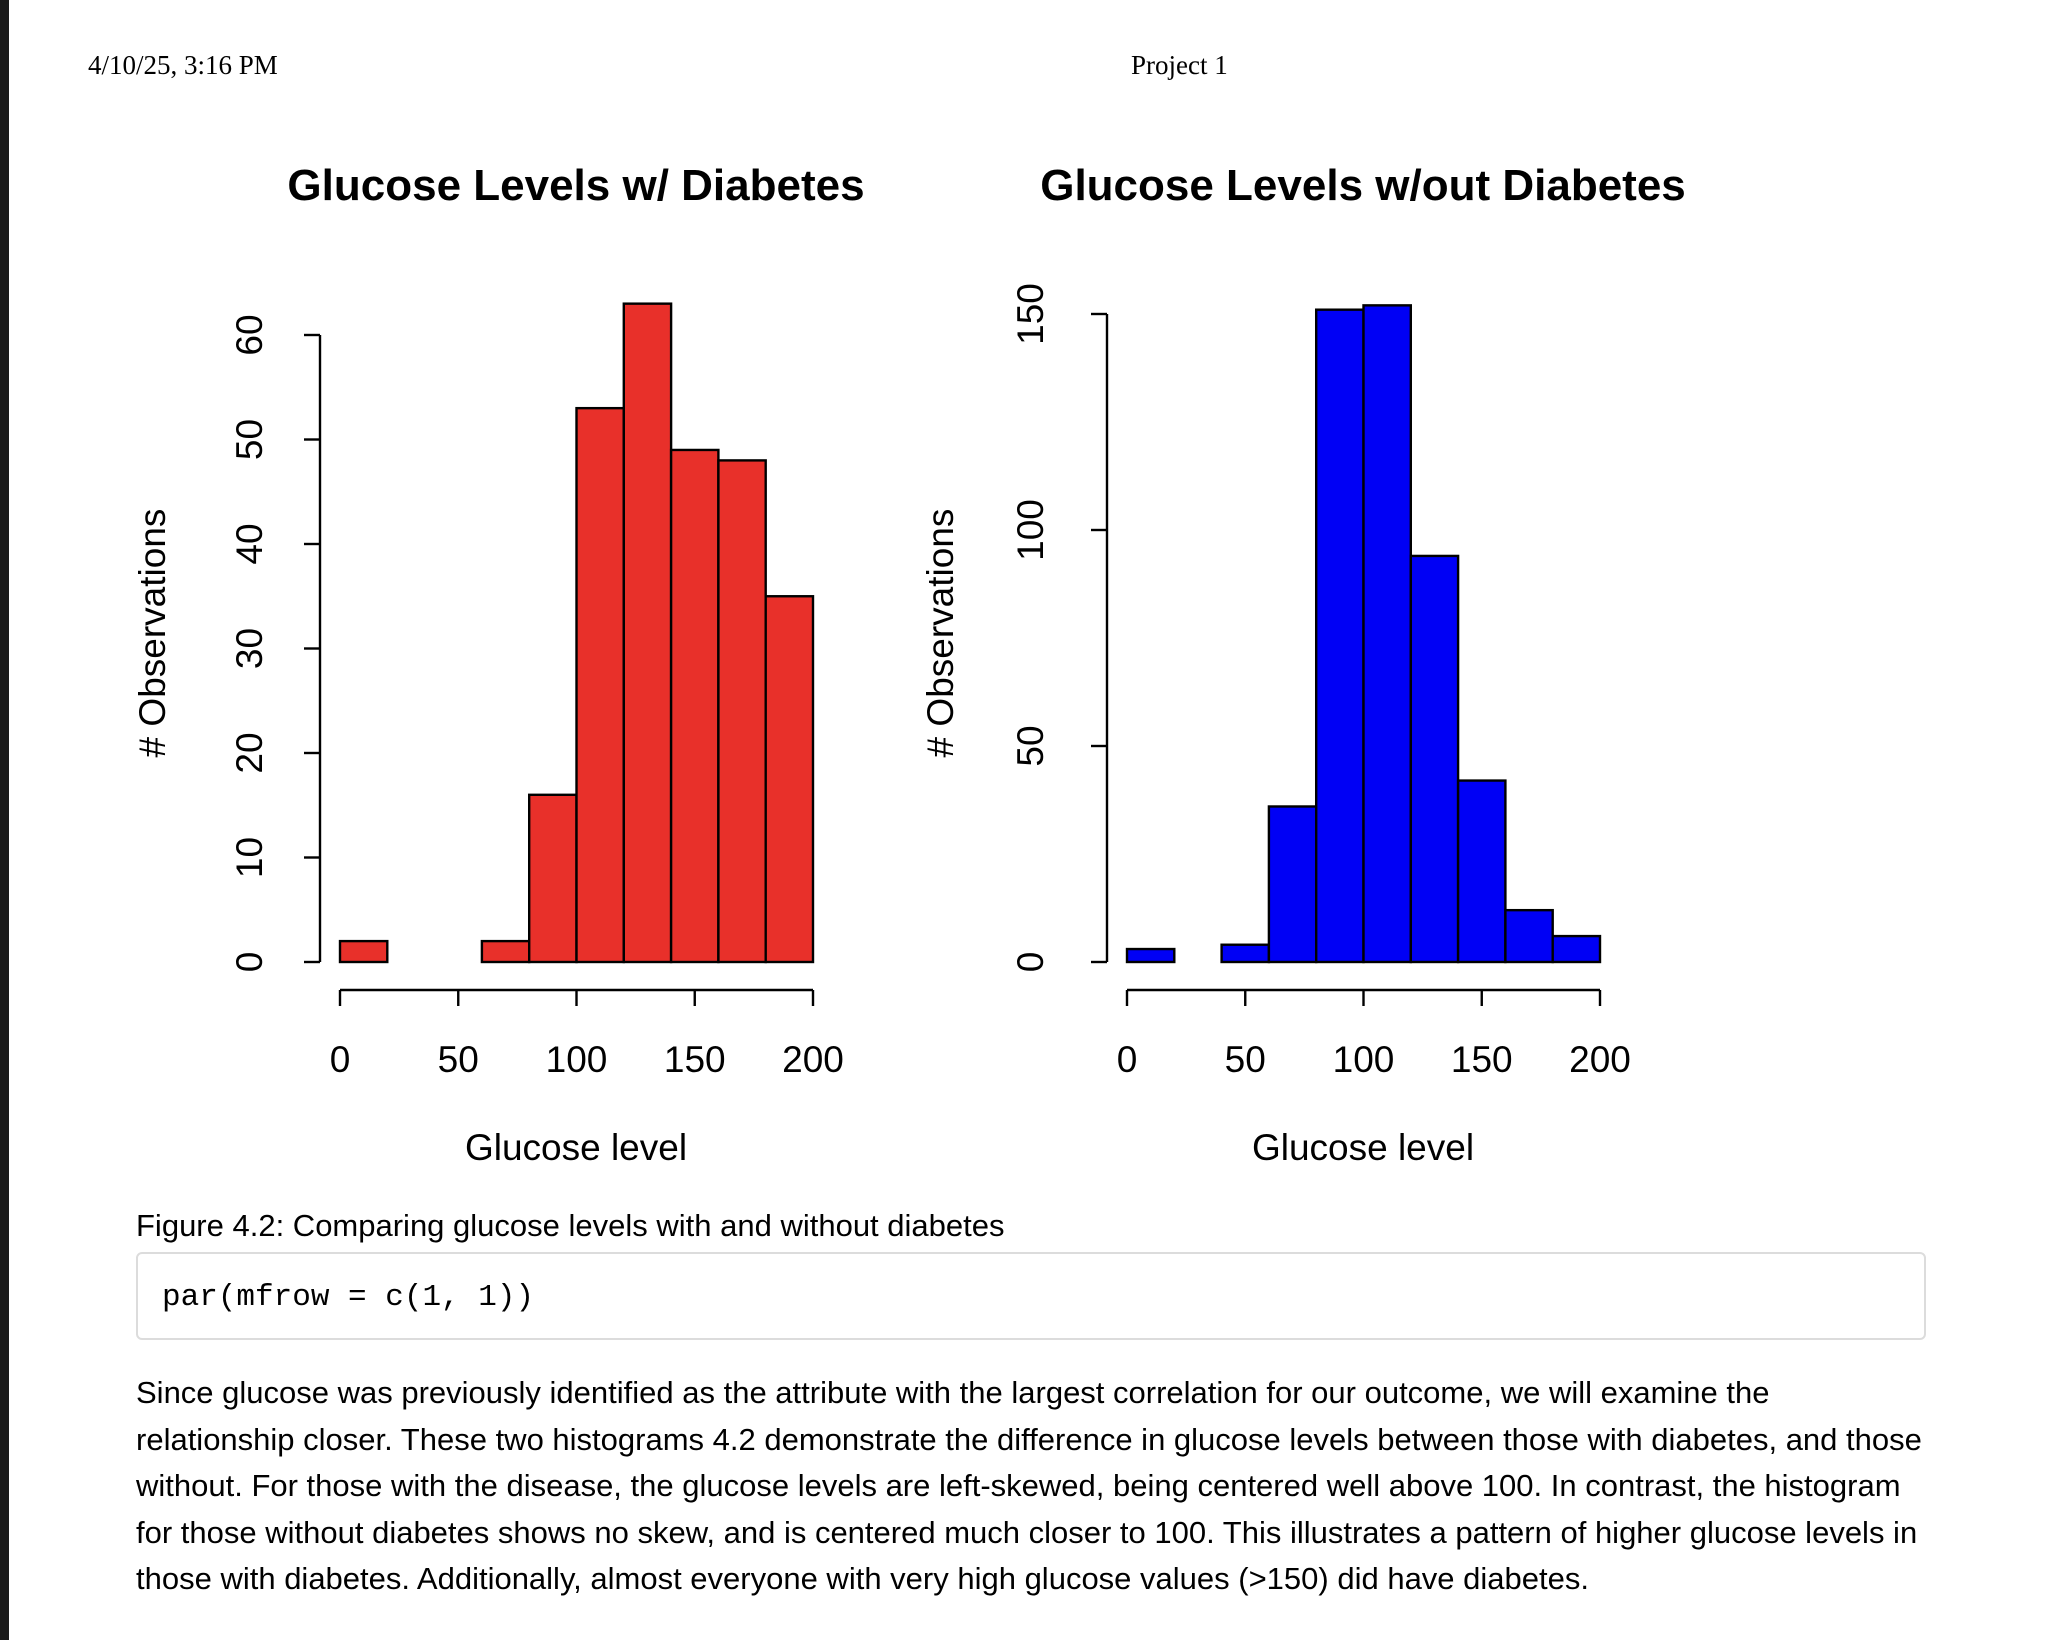  I want to click on y-axis-tick-label-without-diabetes: 150, so click(1030, 314).